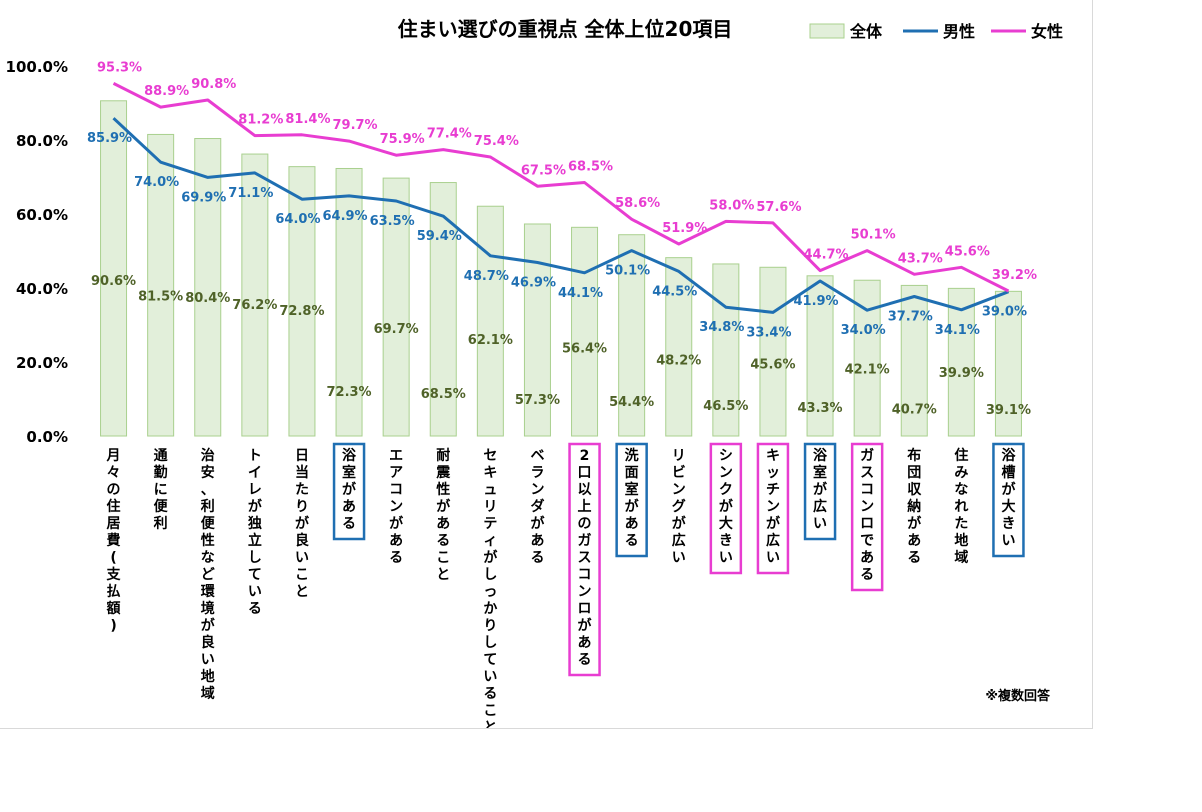 This screenshot has height=812, width=1202. Describe the element at coordinates (254, 305) in the screenshot. I see `bar-data-label: 76.2%` at that location.